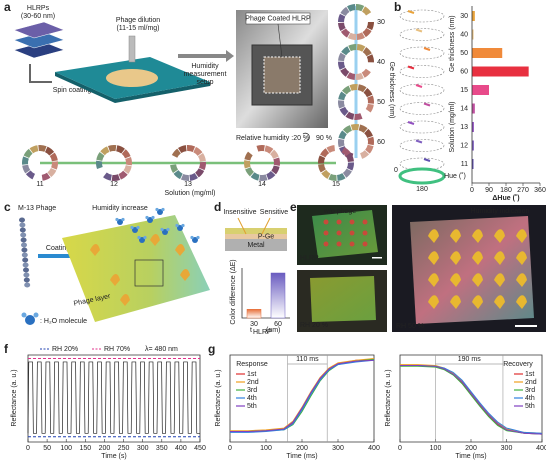  What do you see at coordinates (530, 398) in the screenshot?
I see `legend-label: 4th` at bounding box center [530, 398].